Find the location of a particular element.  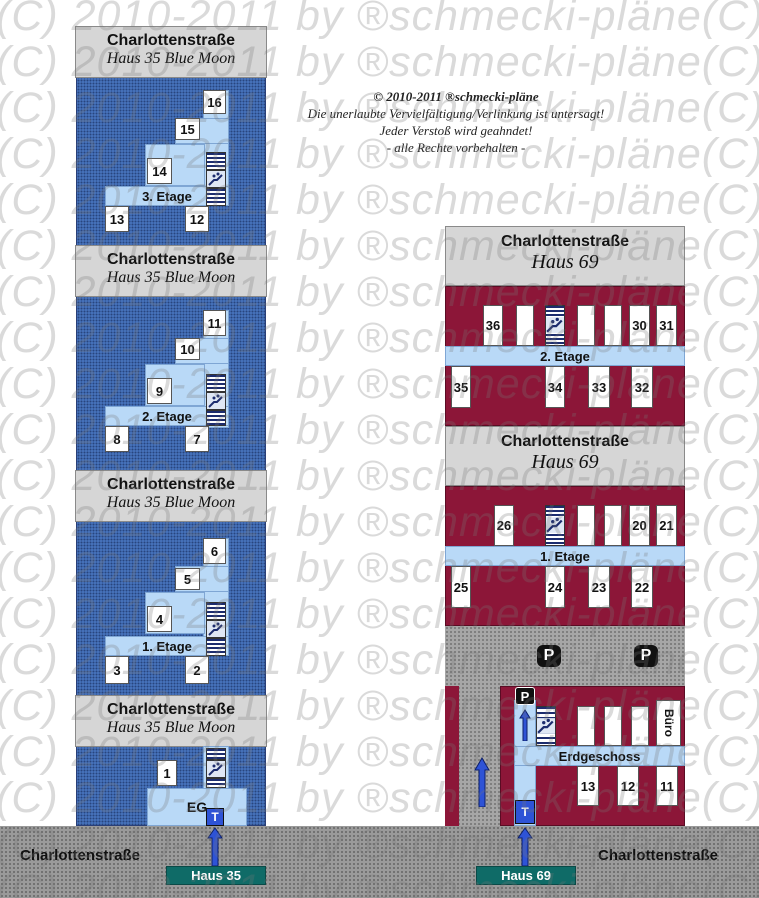

room-13-h69: 13 is located at coordinates (588, 786).